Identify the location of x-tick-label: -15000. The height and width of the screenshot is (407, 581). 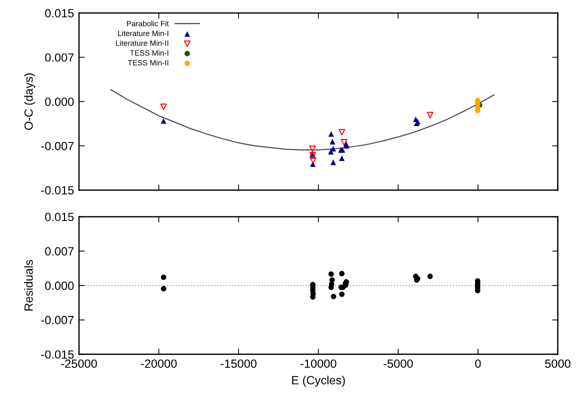
(238, 363).